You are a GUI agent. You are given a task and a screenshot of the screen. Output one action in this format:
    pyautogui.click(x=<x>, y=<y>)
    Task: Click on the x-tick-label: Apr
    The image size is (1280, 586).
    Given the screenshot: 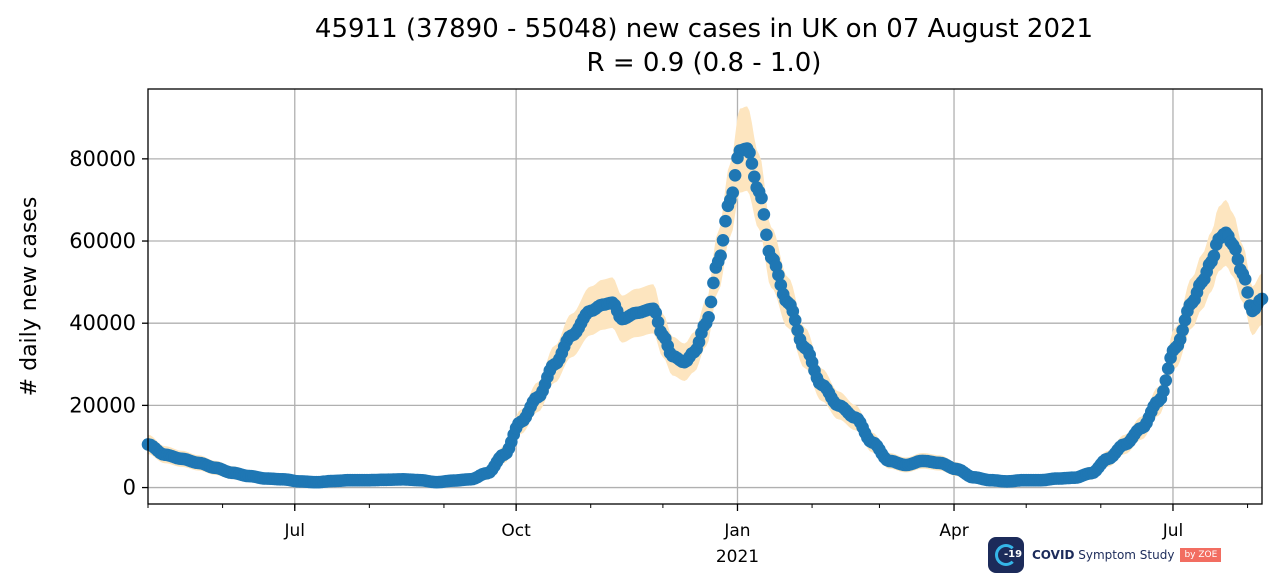 What is the action you would take?
    pyautogui.click(x=953, y=531)
    